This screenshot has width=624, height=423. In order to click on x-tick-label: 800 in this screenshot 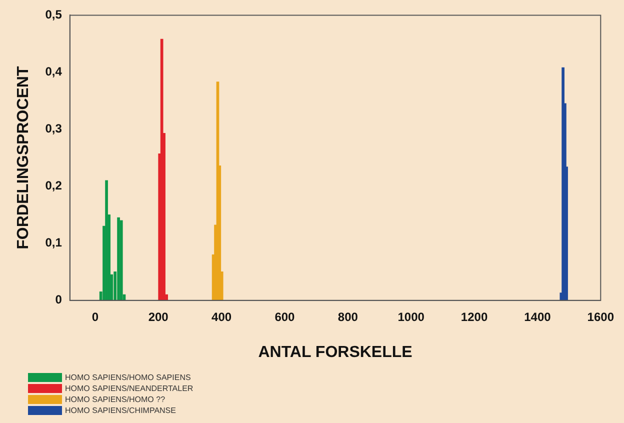, I will do `click(348, 317)`.